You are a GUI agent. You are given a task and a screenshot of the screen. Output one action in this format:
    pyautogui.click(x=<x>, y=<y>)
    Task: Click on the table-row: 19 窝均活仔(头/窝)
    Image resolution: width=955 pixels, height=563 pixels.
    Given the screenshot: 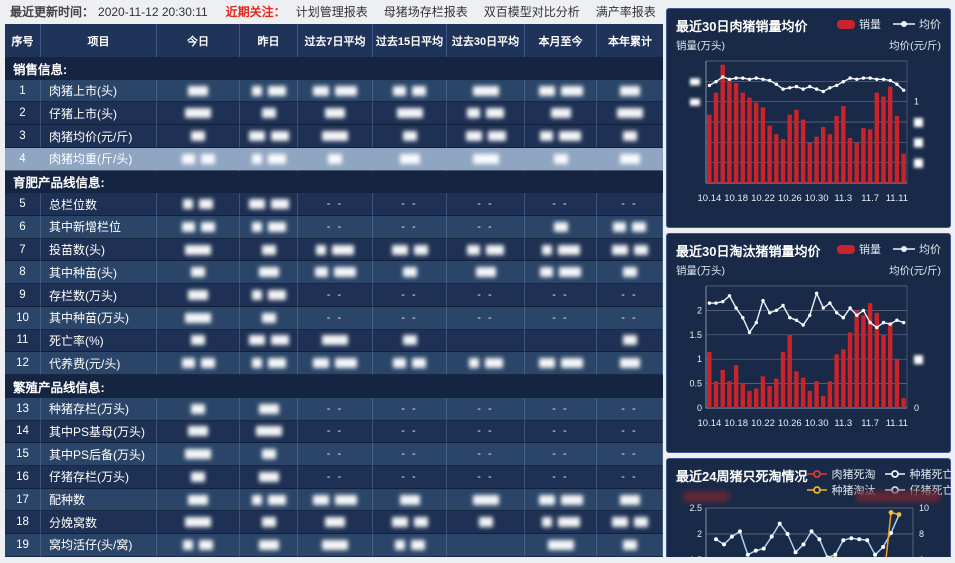 What is the action you would take?
    pyautogui.click(x=334, y=545)
    